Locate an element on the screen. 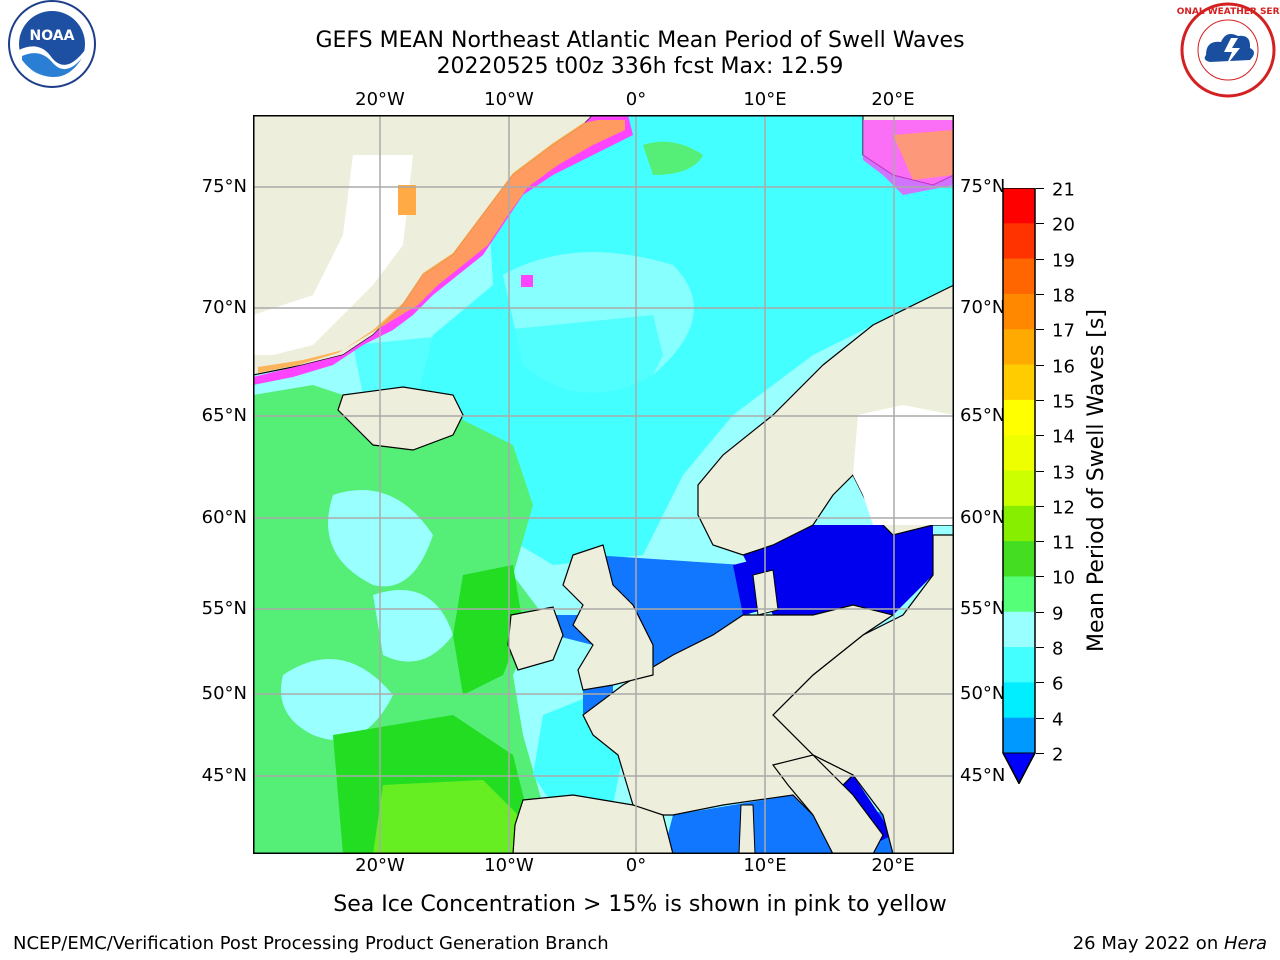 This screenshot has height=960, width=1280. lon-tick-top: 20°E is located at coordinates (893, 99).